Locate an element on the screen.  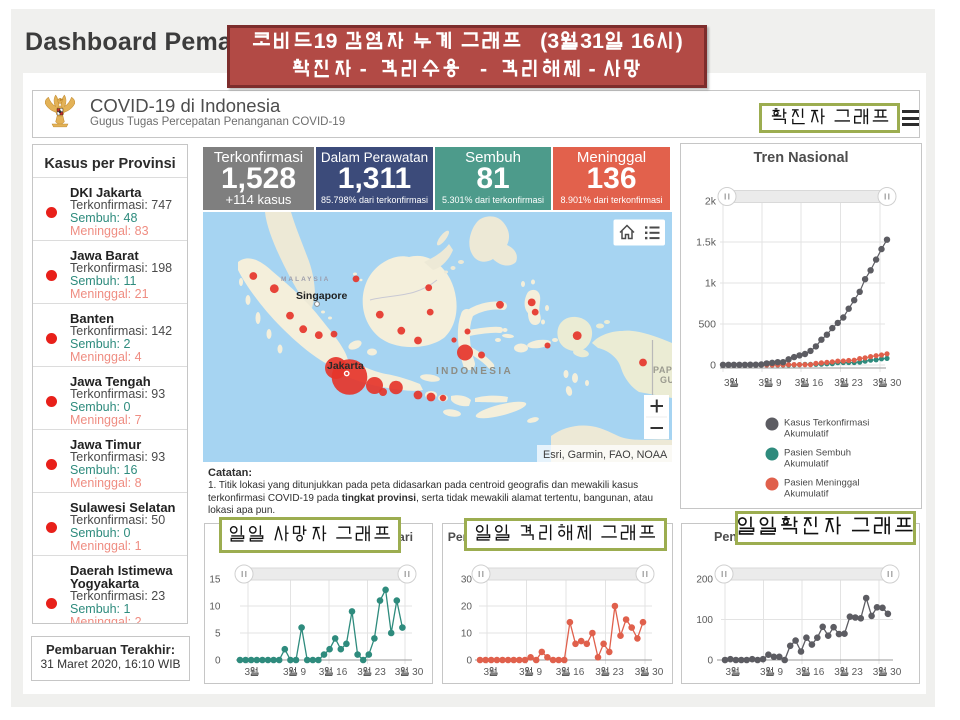
svg-text: Pasien Meninggal is located at coordinates (822, 483).